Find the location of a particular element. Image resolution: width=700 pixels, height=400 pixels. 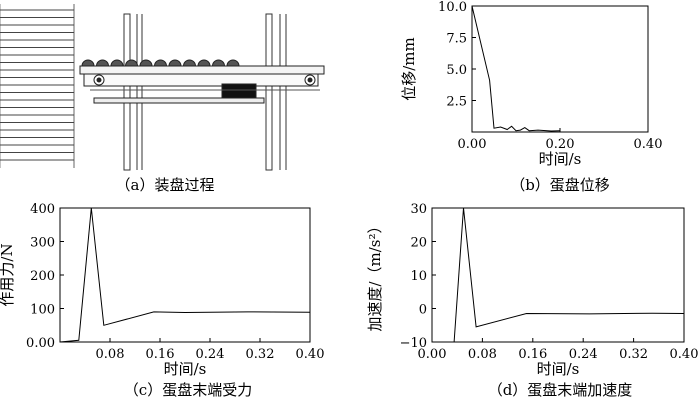

y-tick-label: 2.5 is located at coordinates (456, 102).